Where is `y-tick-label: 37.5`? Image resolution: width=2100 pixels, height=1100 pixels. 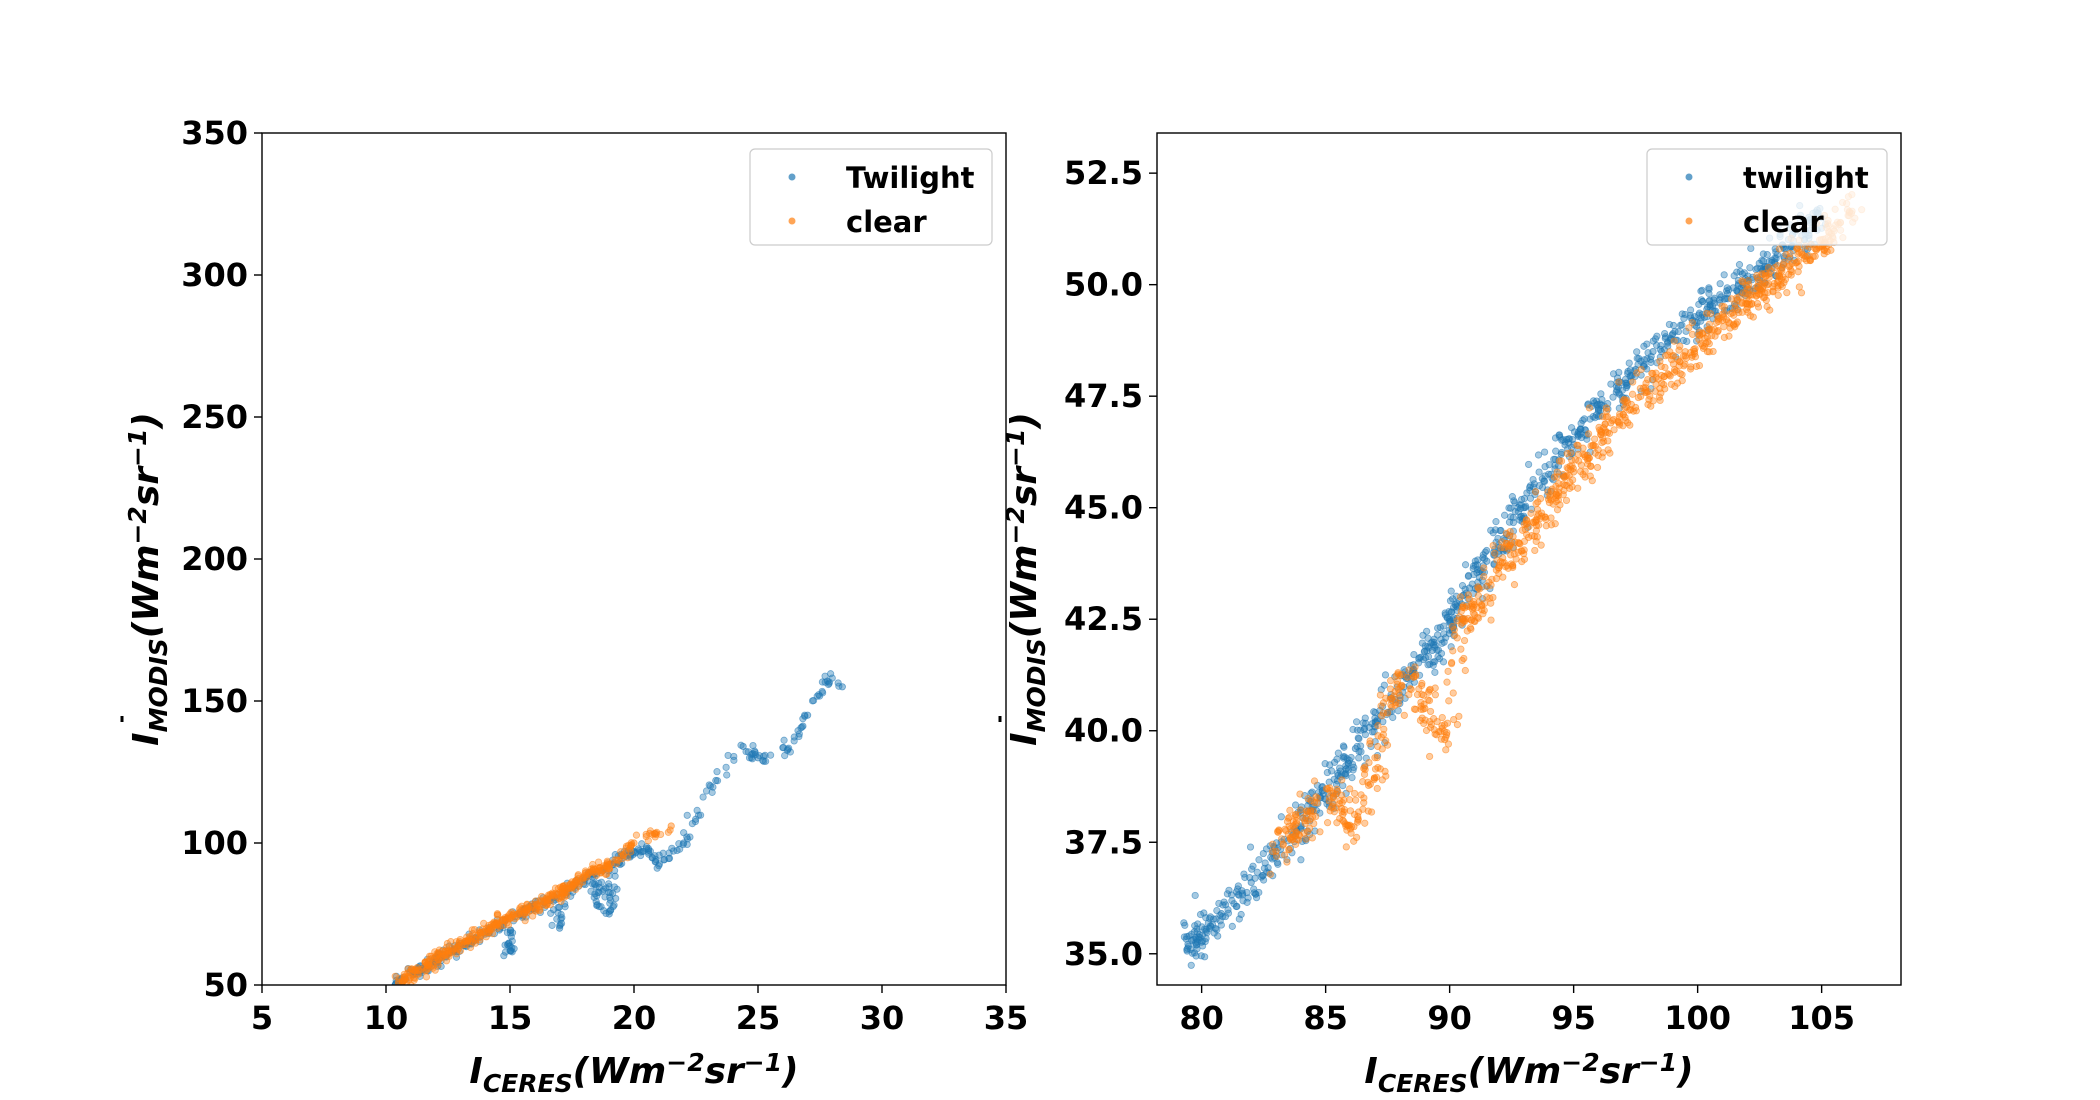 y-tick-label: 37.5 is located at coordinates (1103, 842).